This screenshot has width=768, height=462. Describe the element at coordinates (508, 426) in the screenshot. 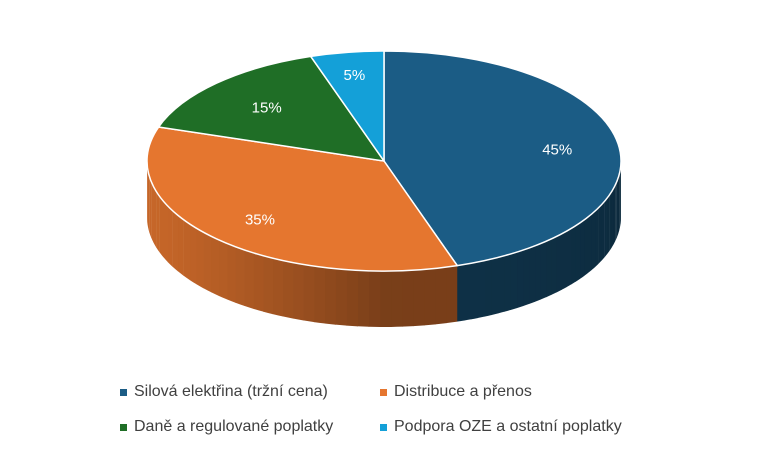

I see `legend-label: Podpora OZE a ostatní poplatky` at that location.